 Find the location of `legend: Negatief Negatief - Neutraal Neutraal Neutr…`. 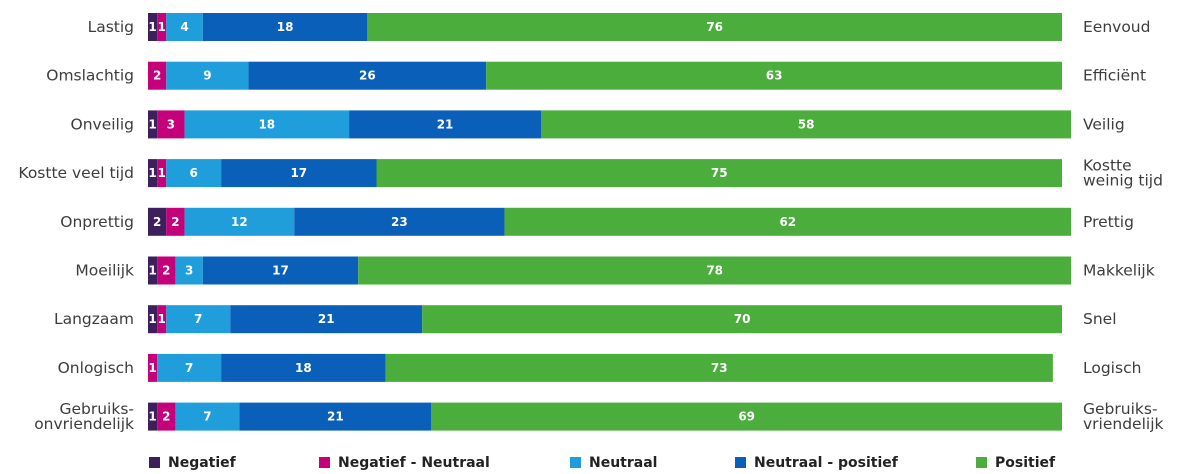

legend: Negatief Negatief - Neutraal Neutraal Neutr… is located at coordinates (602, 463).